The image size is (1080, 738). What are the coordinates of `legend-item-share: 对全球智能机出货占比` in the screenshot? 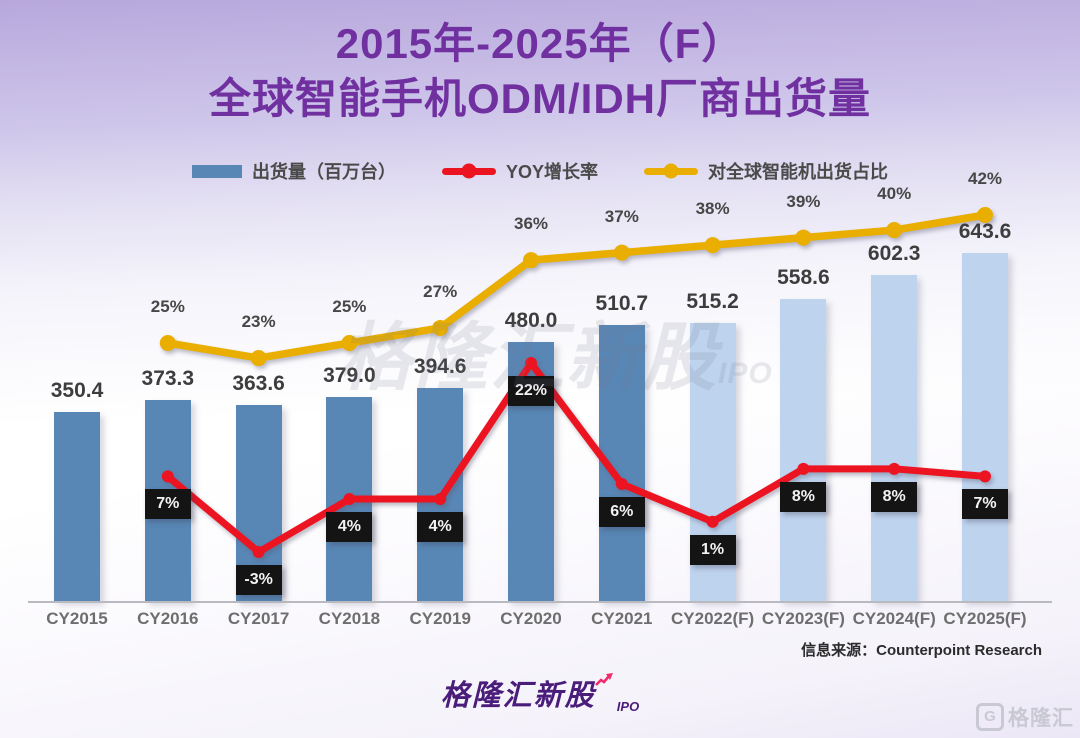 It's located at (766, 171).